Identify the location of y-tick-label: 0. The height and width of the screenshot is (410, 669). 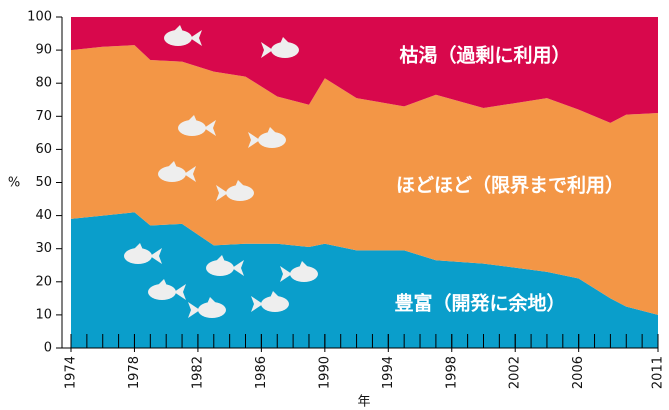
(48, 348).